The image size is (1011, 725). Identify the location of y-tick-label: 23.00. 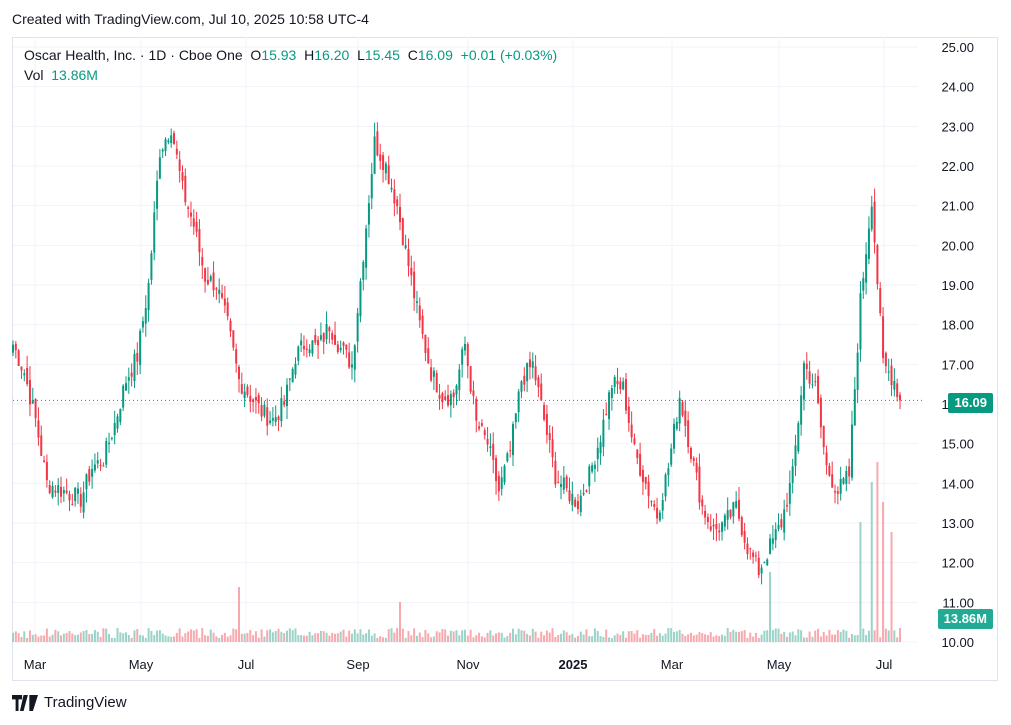
(957, 126).